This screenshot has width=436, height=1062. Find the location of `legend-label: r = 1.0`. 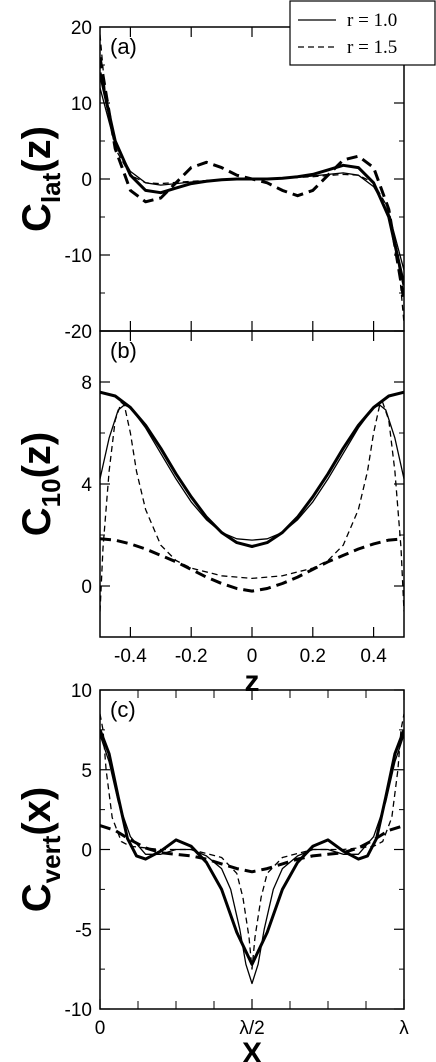

legend-label: r = 1.0 is located at coordinates (372, 20).